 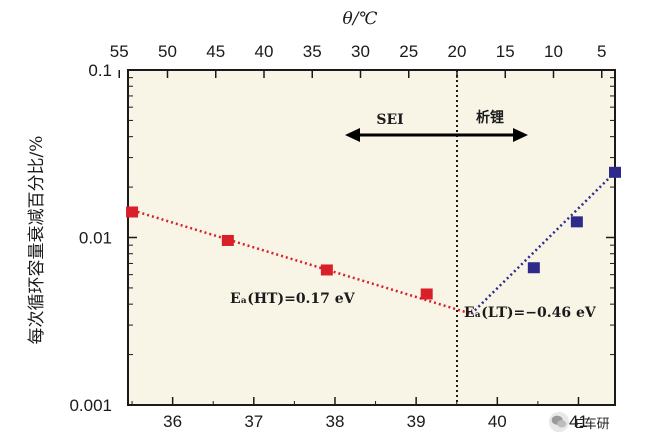 I want to click on watermark-text: E车研, so click(x=592, y=423).